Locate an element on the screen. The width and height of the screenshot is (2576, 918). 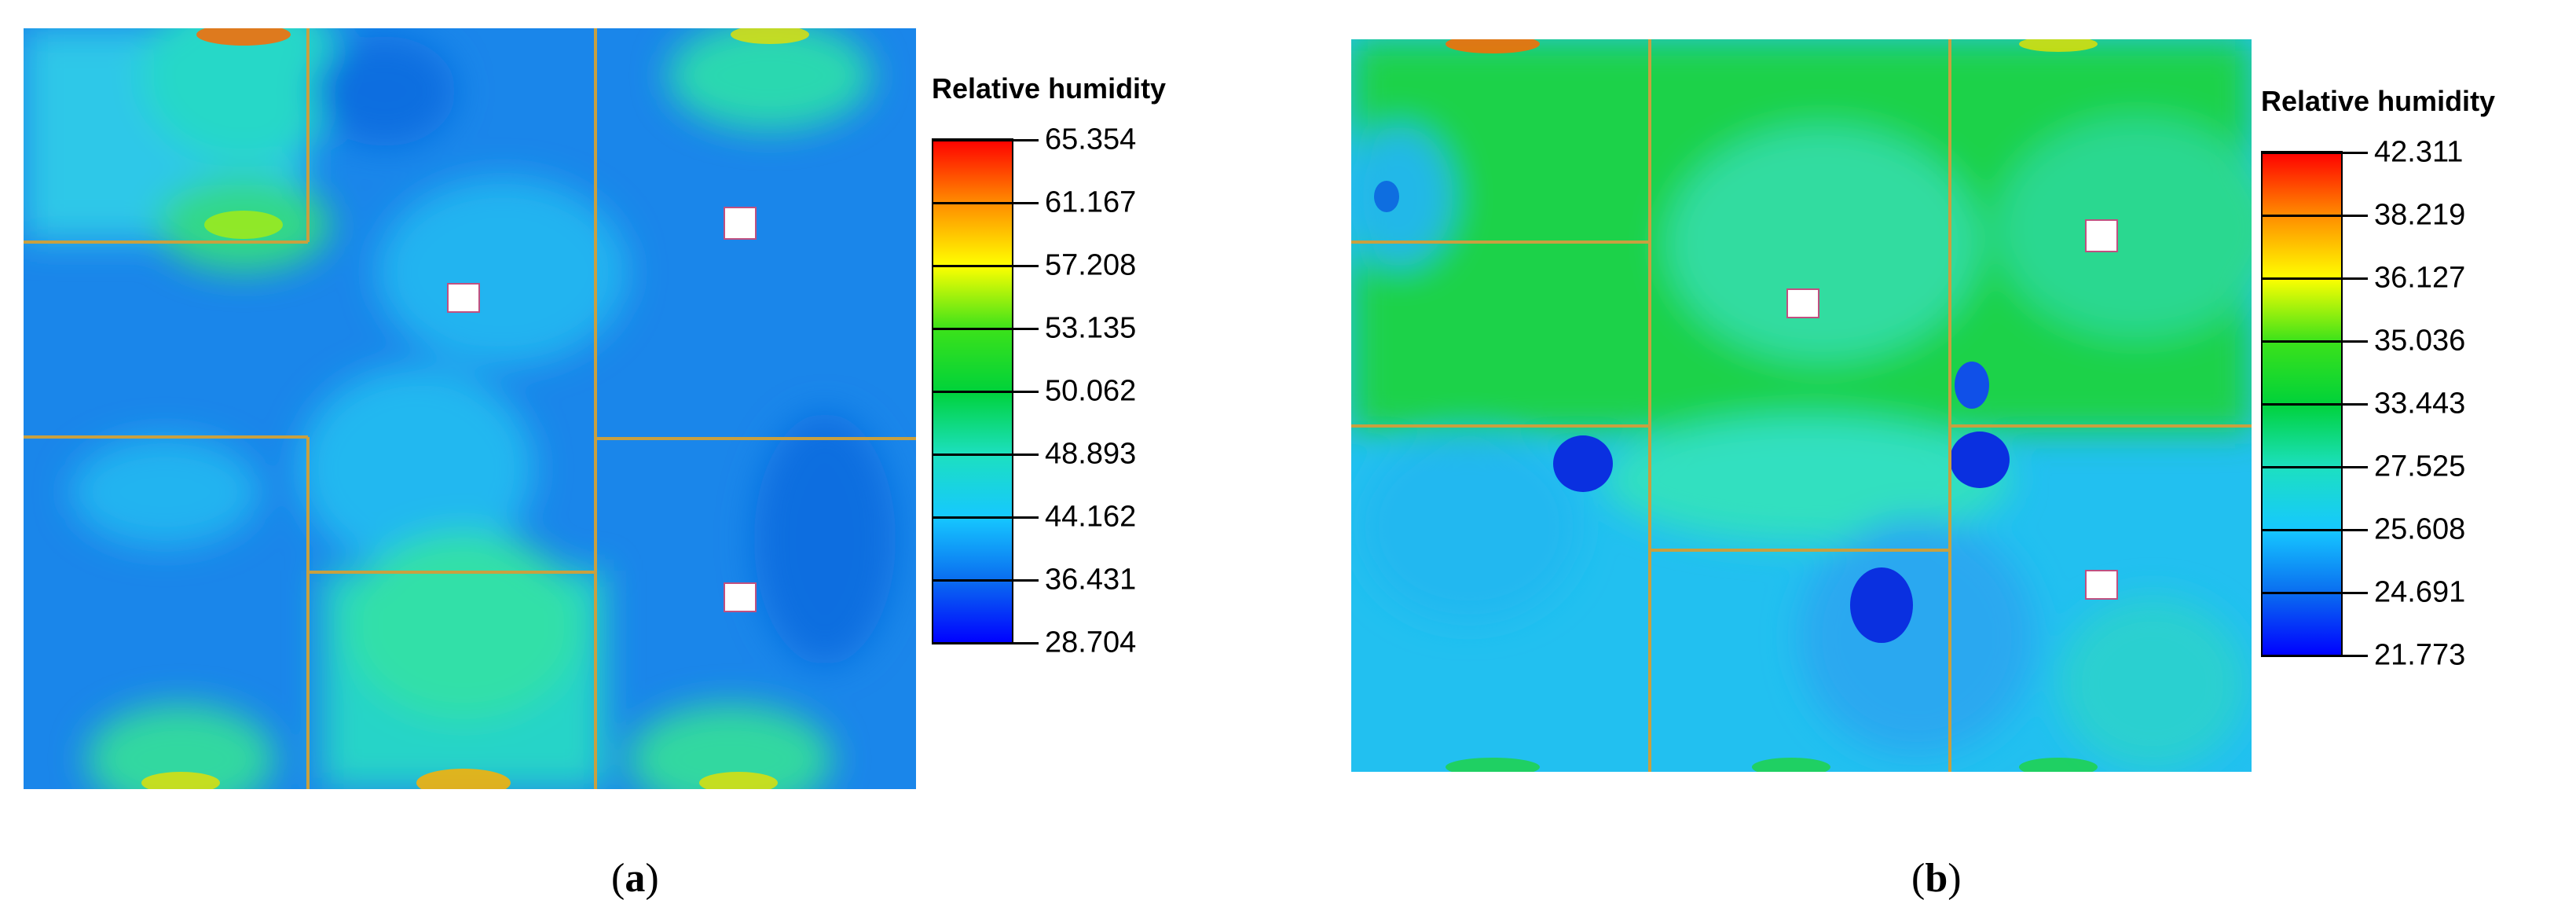
colorbar-tick-label: 50.062 is located at coordinates (1091, 391).